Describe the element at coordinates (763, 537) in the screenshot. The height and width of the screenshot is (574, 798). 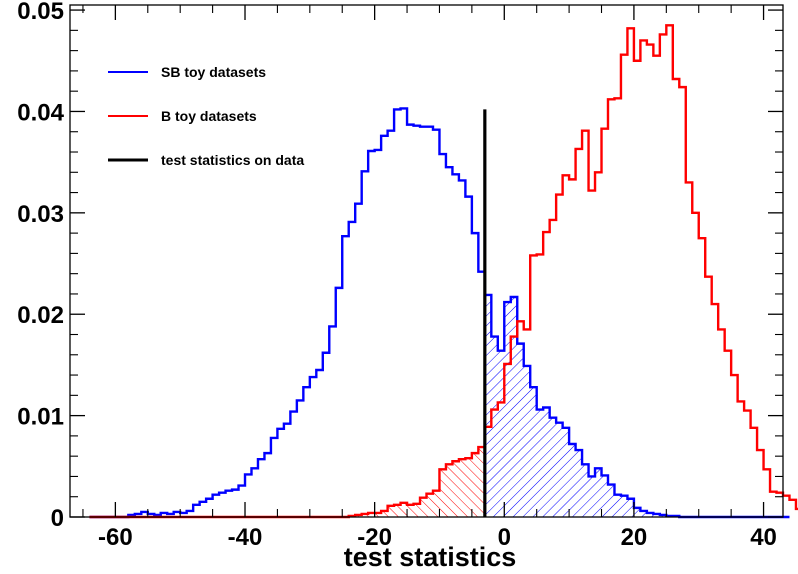
I see `x-tick-label: 40` at that location.